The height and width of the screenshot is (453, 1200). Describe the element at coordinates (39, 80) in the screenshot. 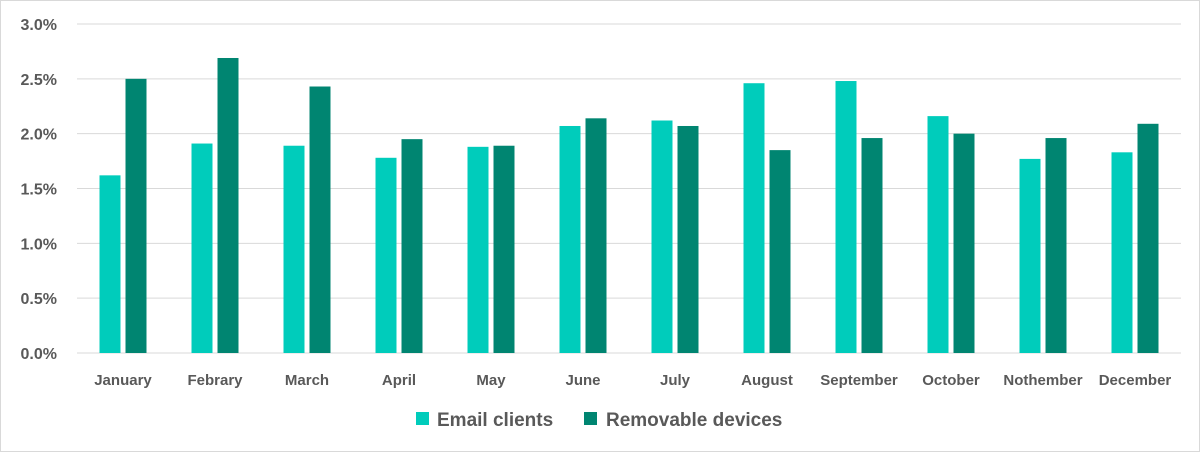

I see `y-tick-label: 2.5%` at that location.